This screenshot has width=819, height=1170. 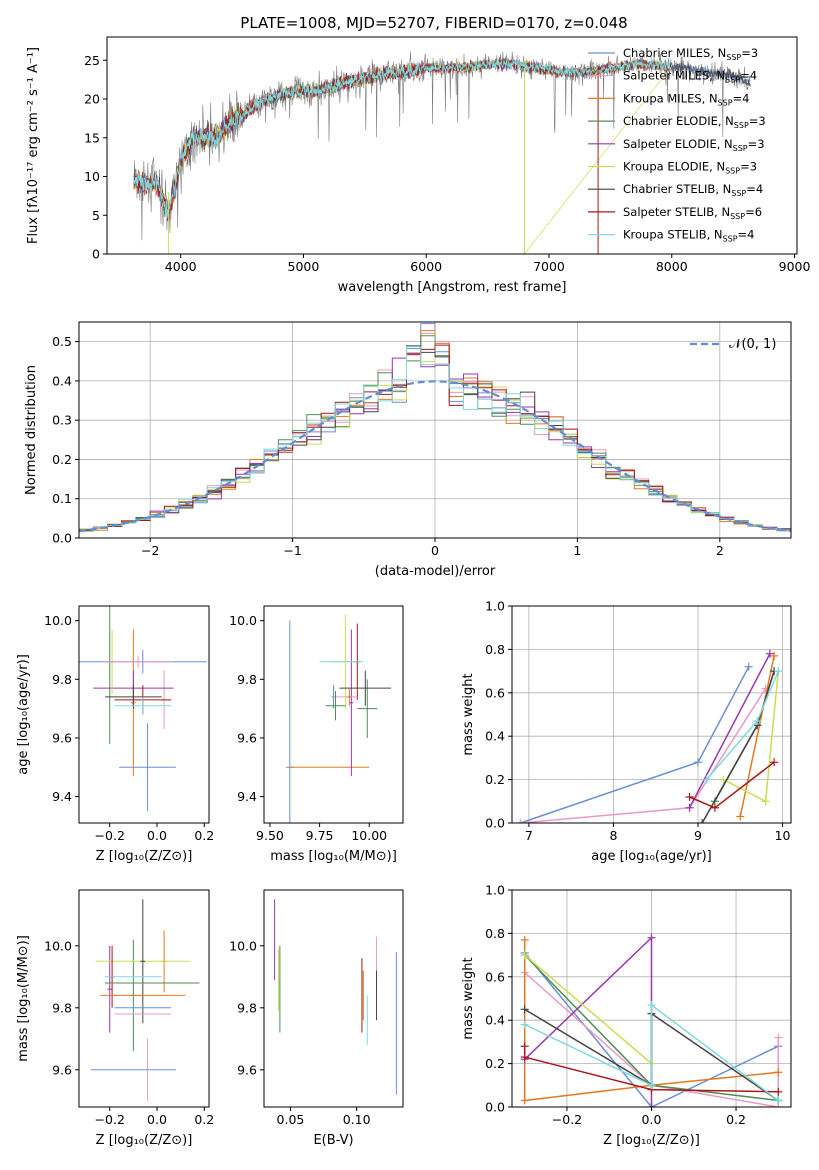 What do you see at coordinates (62, 341) in the screenshot?
I see `y-tick-label: 0.5` at bounding box center [62, 341].